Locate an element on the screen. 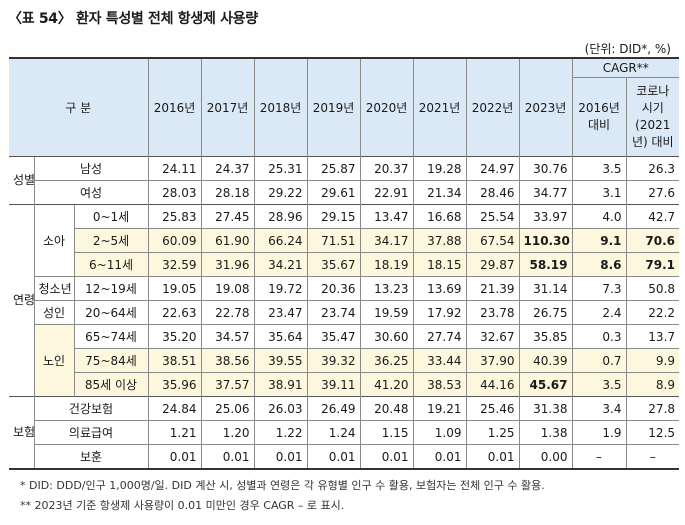 The image size is (685, 525). cell-value: 31.38 is located at coordinates (545, 408).